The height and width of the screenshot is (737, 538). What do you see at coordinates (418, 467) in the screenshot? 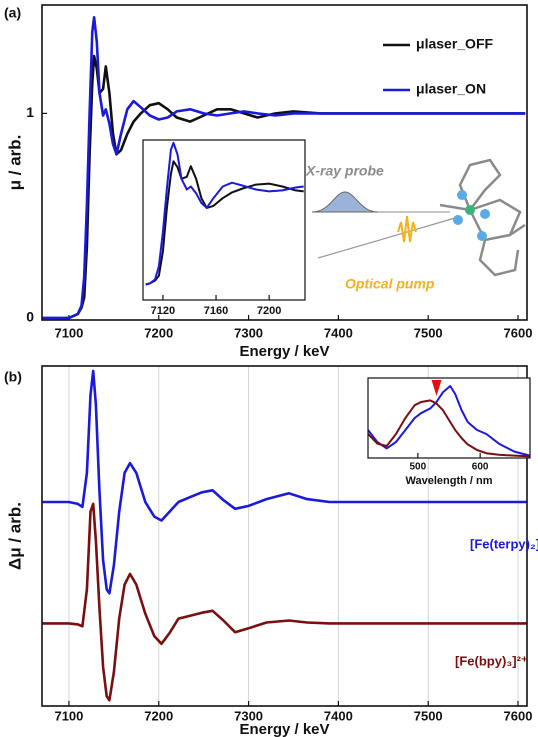
I see `x-tick-label: 500` at bounding box center [418, 467].